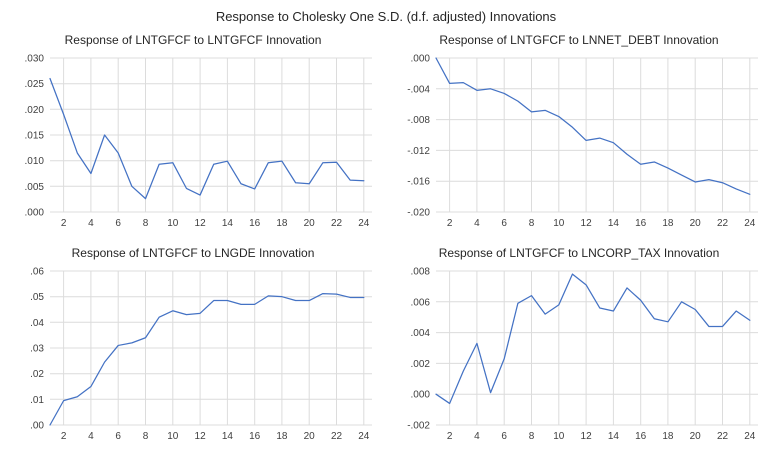 The height and width of the screenshot is (456, 772). What do you see at coordinates (35, 84) in the screenshot?
I see `y-tick-label: .025` at bounding box center [35, 84].